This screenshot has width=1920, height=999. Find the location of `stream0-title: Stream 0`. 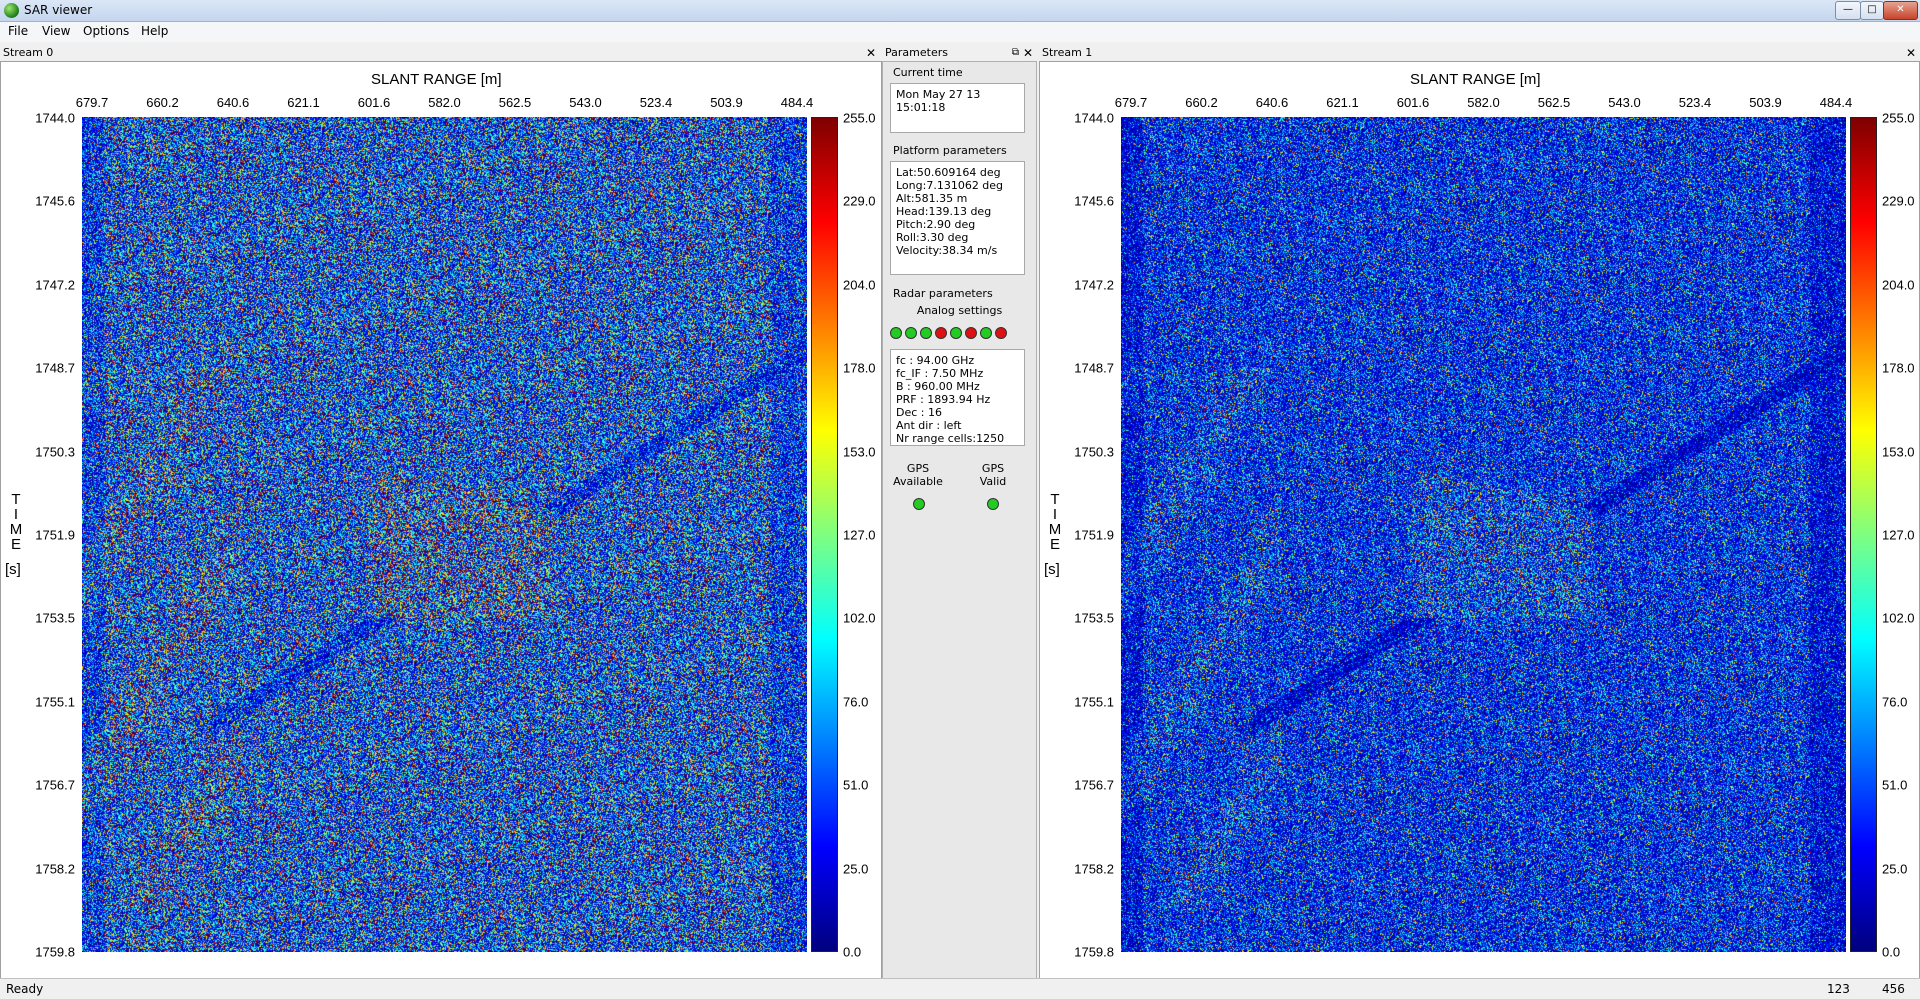

stream0-title: Stream 0 is located at coordinates (28, 52).